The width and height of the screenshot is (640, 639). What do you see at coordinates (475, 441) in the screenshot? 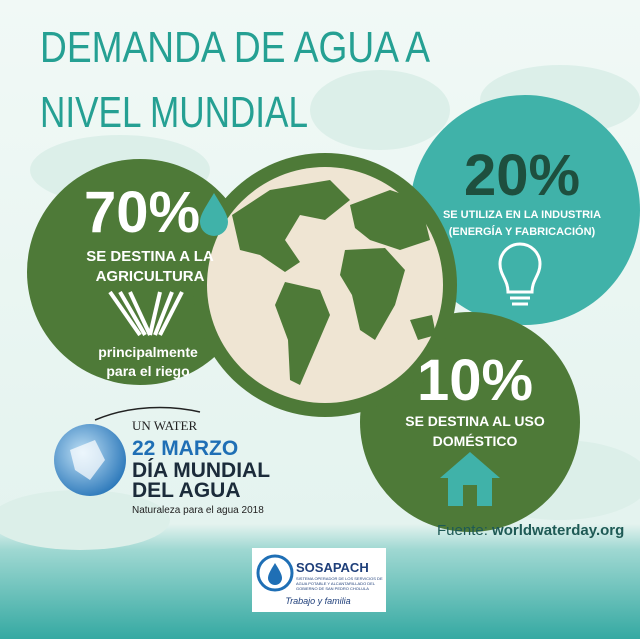
I see `domestic-label: DOMÉSTICO` at bounding box center [475, 441].